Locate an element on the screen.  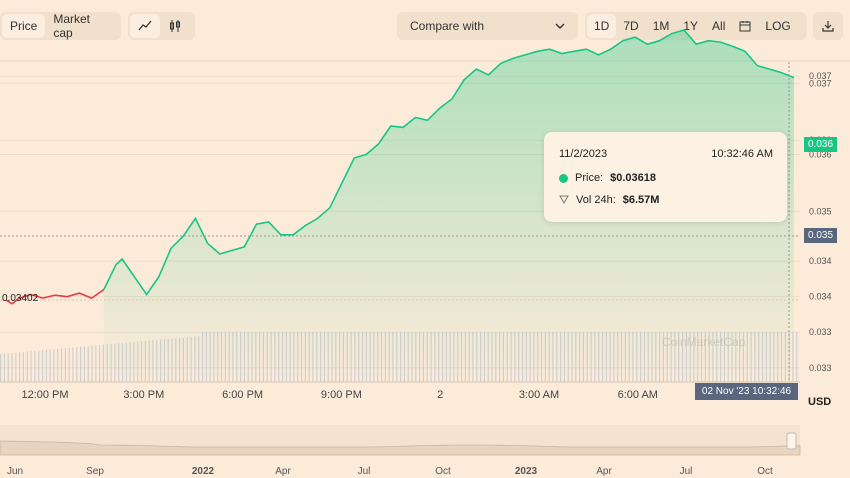
navigator-handle is located at coordinates (791, 441).